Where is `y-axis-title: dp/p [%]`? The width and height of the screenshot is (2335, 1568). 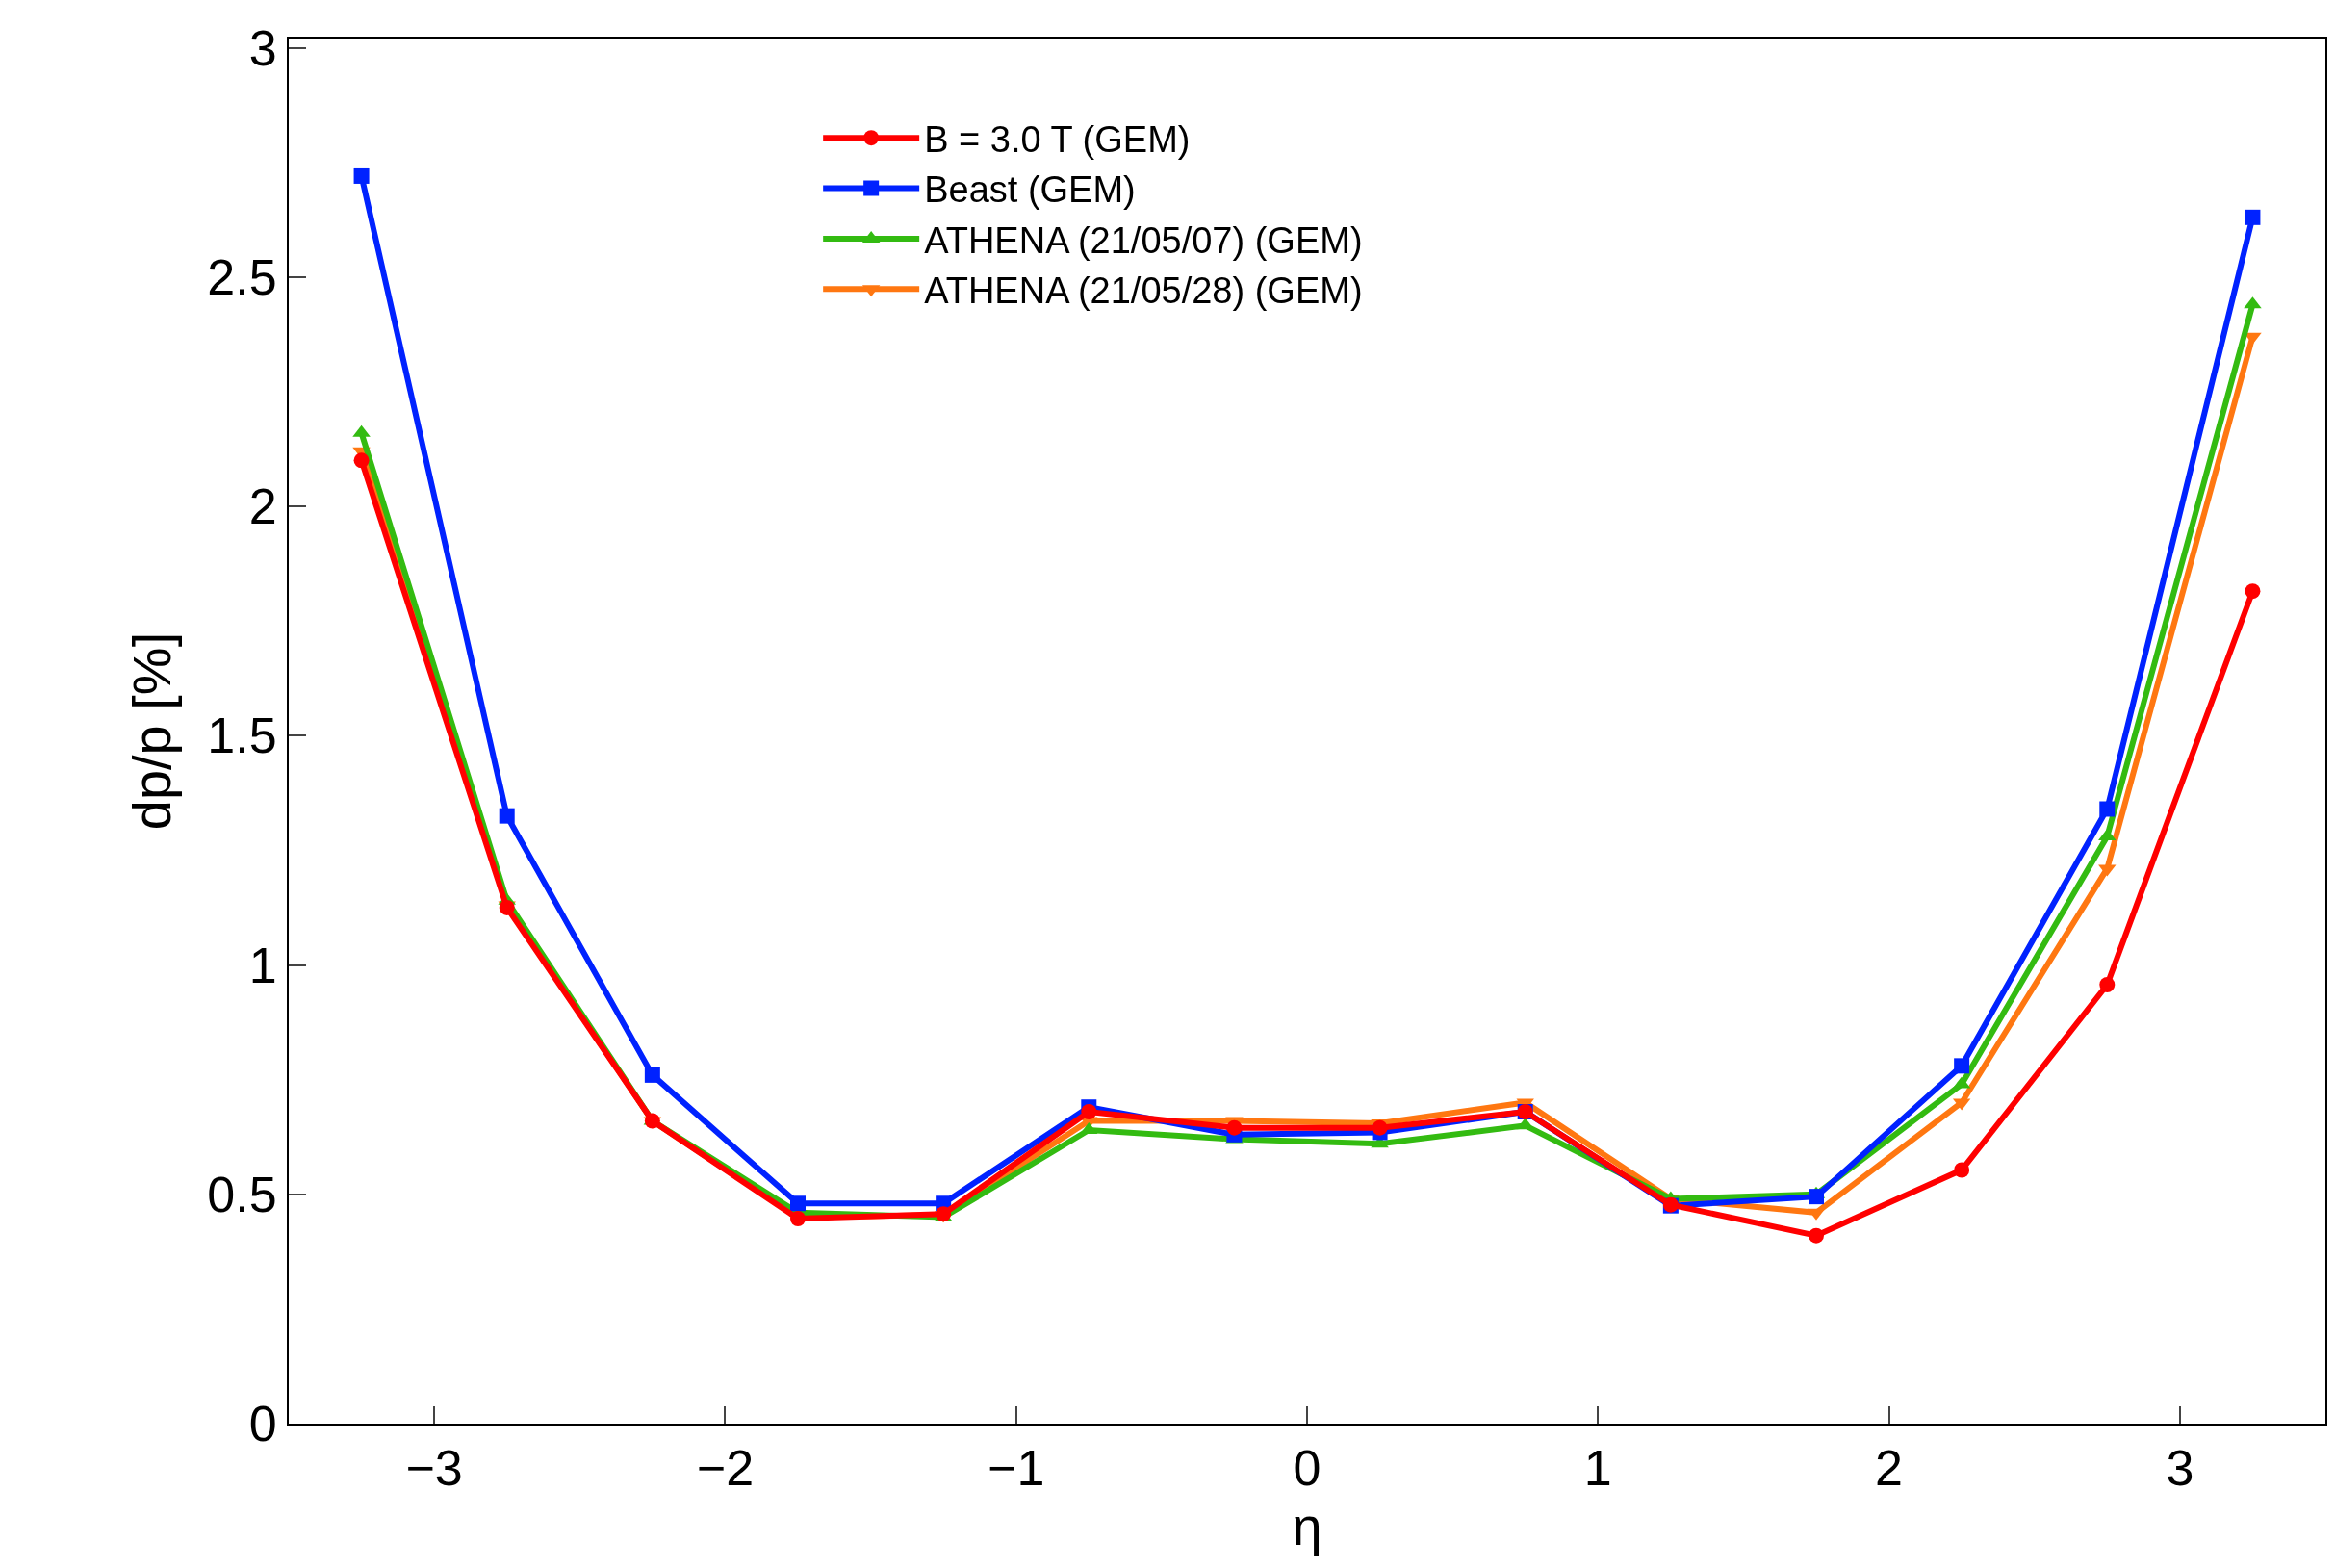 y-axis-title: dp/p [%] is located at coordinates (151, 731).